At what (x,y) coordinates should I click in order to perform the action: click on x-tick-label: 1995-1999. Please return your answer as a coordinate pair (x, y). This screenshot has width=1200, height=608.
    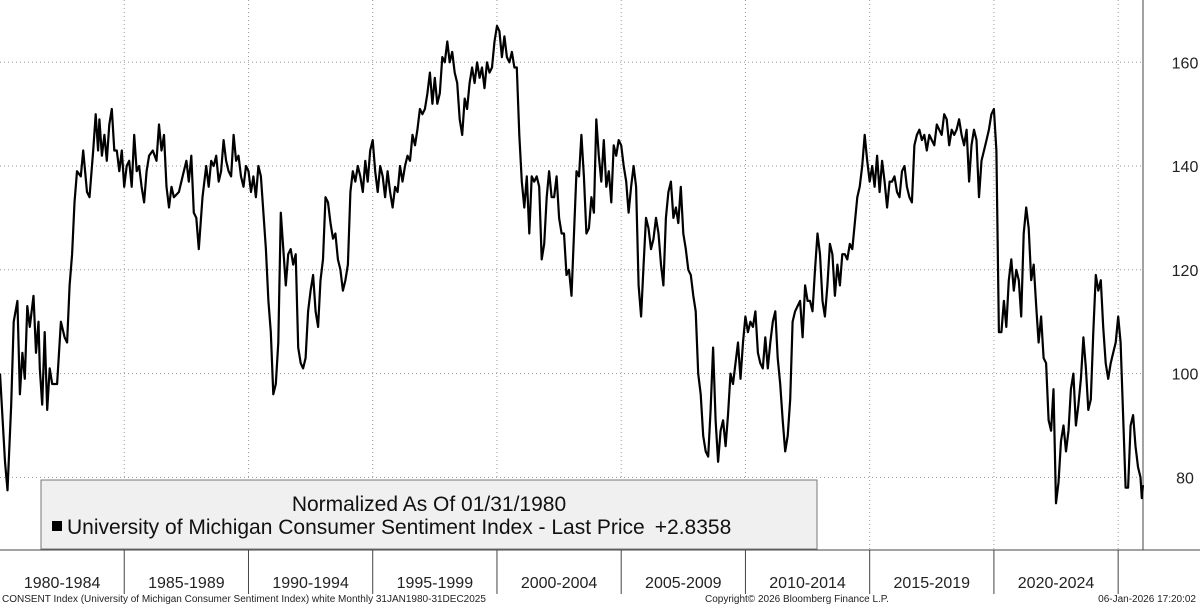
    Looking at the image, I should click on (435, 583).